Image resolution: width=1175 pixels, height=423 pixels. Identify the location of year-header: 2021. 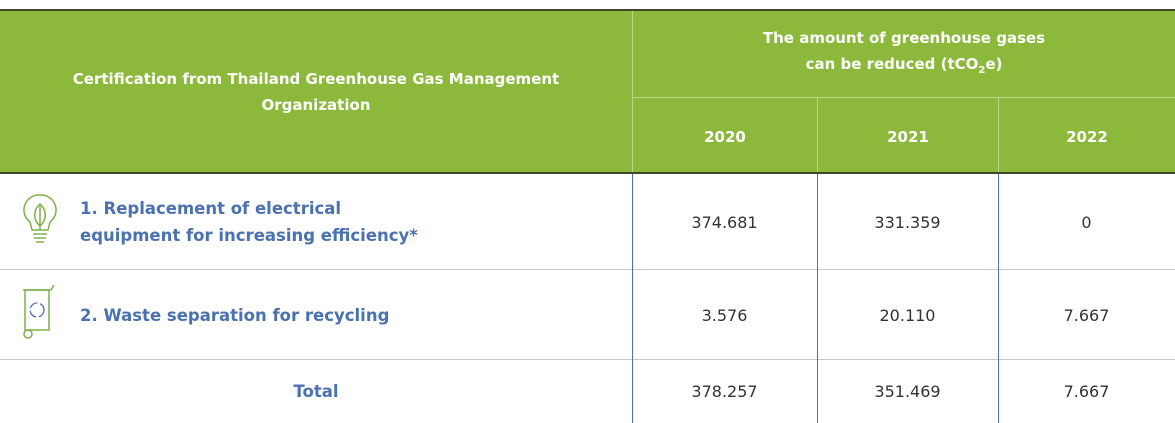
(907, 135).